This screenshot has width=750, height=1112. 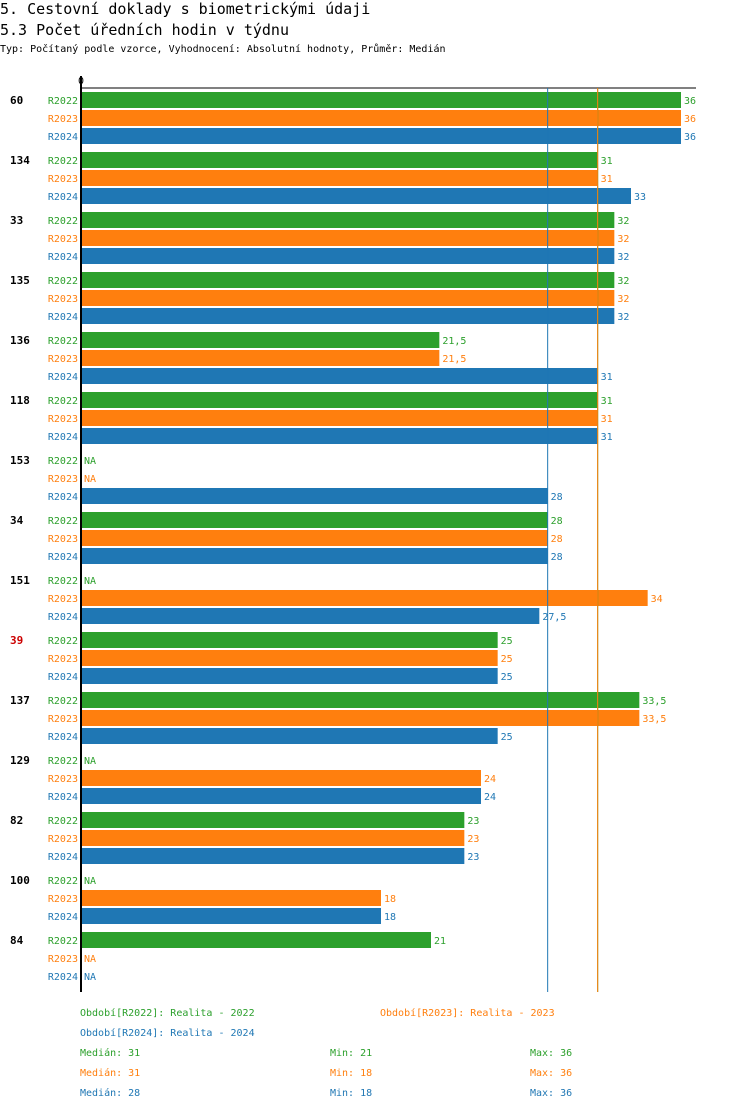 I want to click on stat-max-r2022: Max: 36, so click(x=551, y=1053).